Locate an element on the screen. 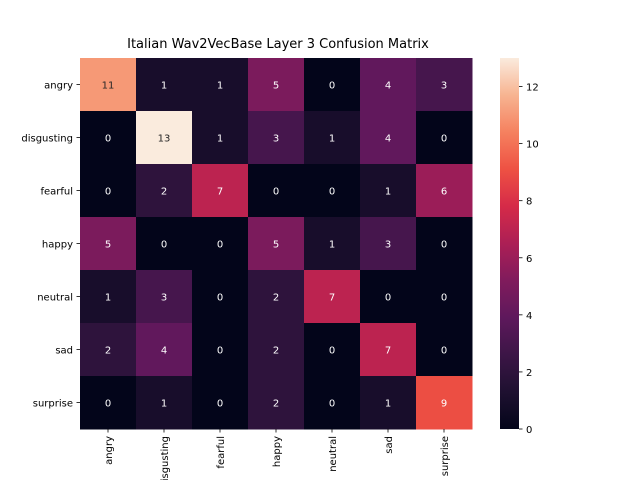 This screenshot has width=640, height=480. cell-value-label: 5 is located at coordinates (276, 245).